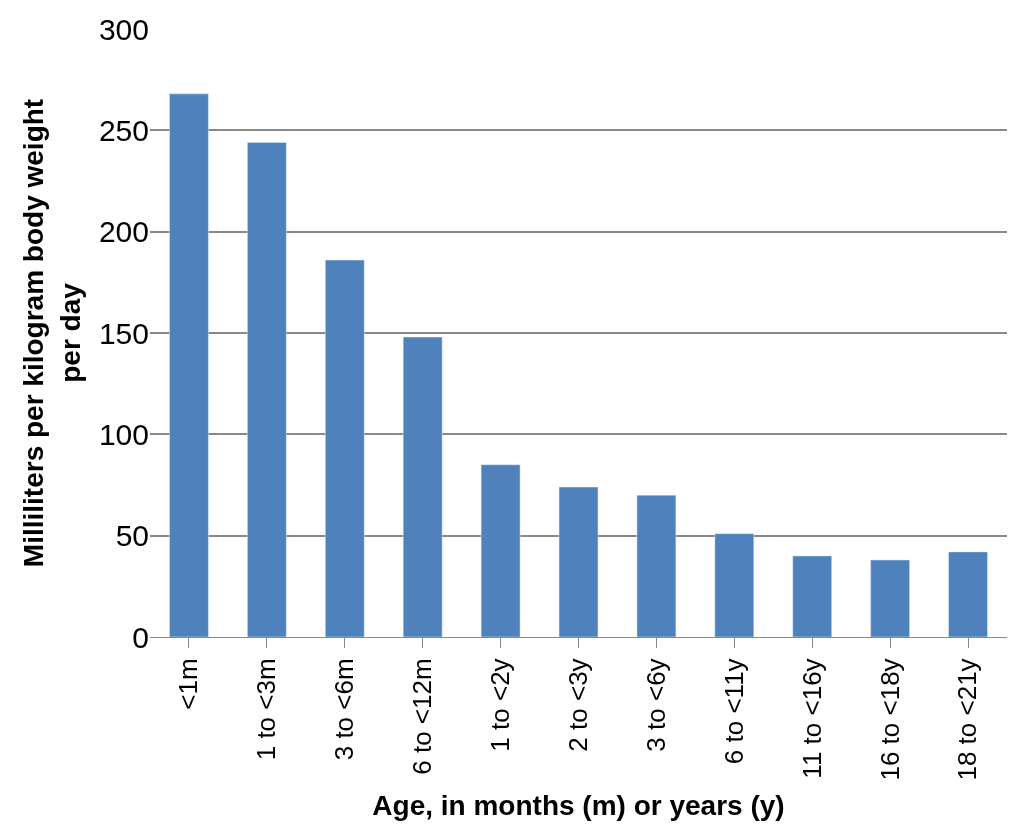  What do you see at coordinates (188, 684) in the screenshot?
I see `x-tick-label: <1m` at bounding box center [188, 684].